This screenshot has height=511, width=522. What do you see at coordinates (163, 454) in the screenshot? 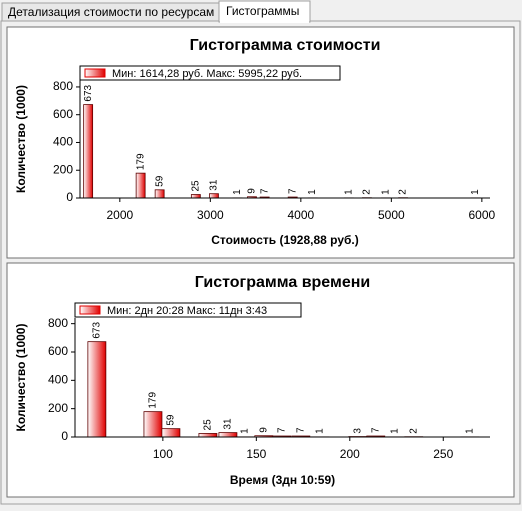
I see `x-tick-label: 100` at bounding box center [163, 454].